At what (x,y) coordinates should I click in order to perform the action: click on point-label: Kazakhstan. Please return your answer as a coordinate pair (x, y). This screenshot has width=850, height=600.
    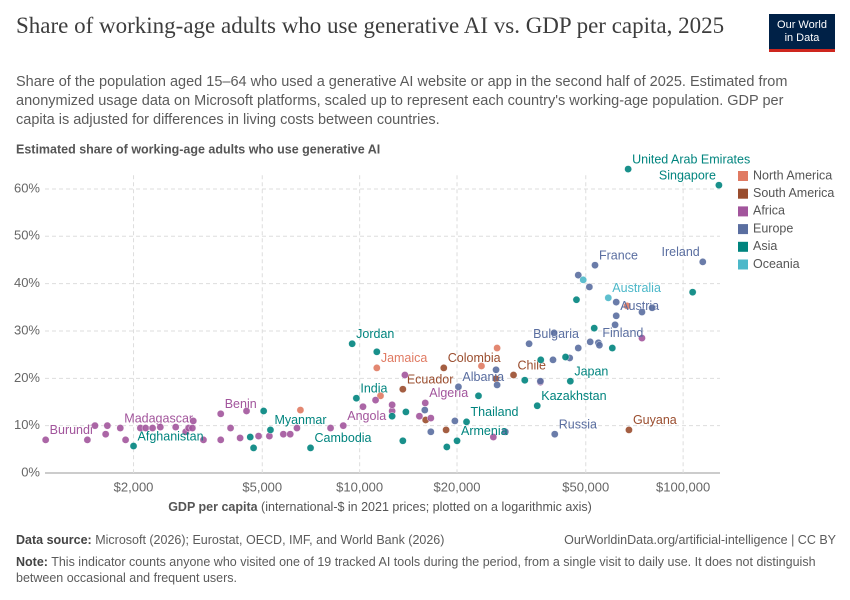
    Looking at the image, I should click on (573, 396).